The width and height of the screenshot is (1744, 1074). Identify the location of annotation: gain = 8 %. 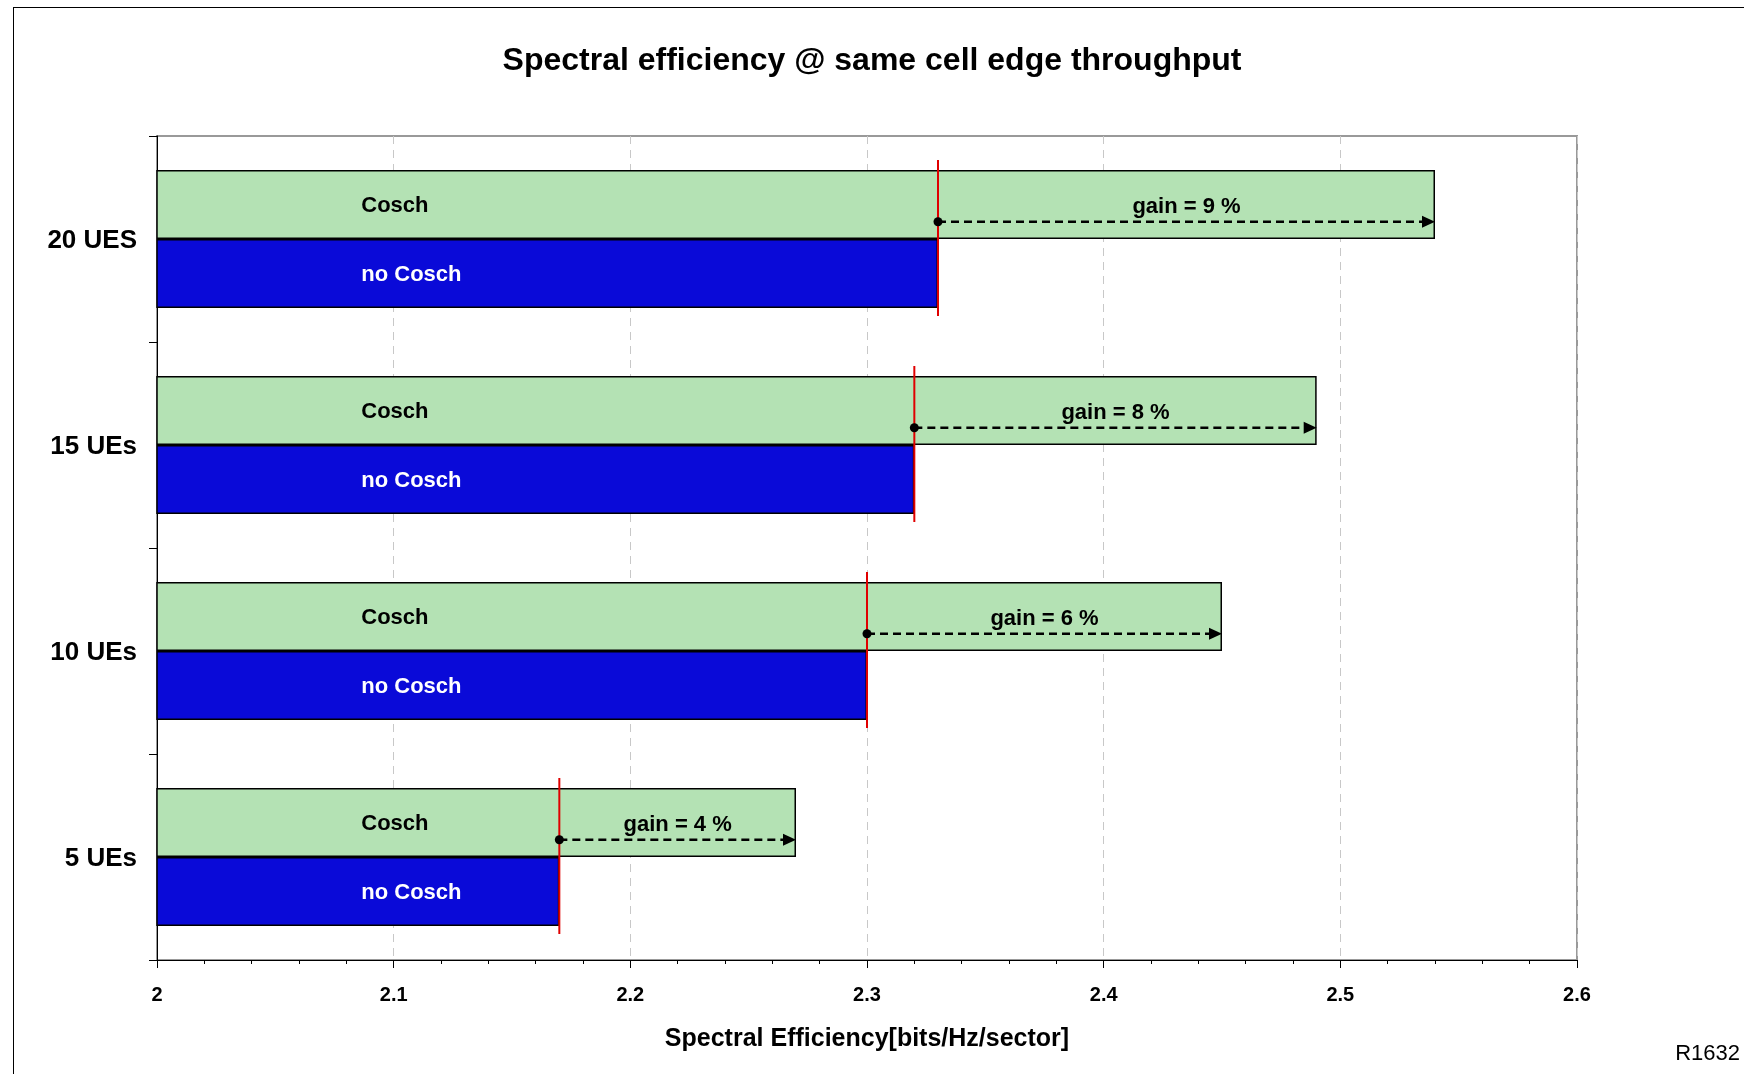
(1115, 411).